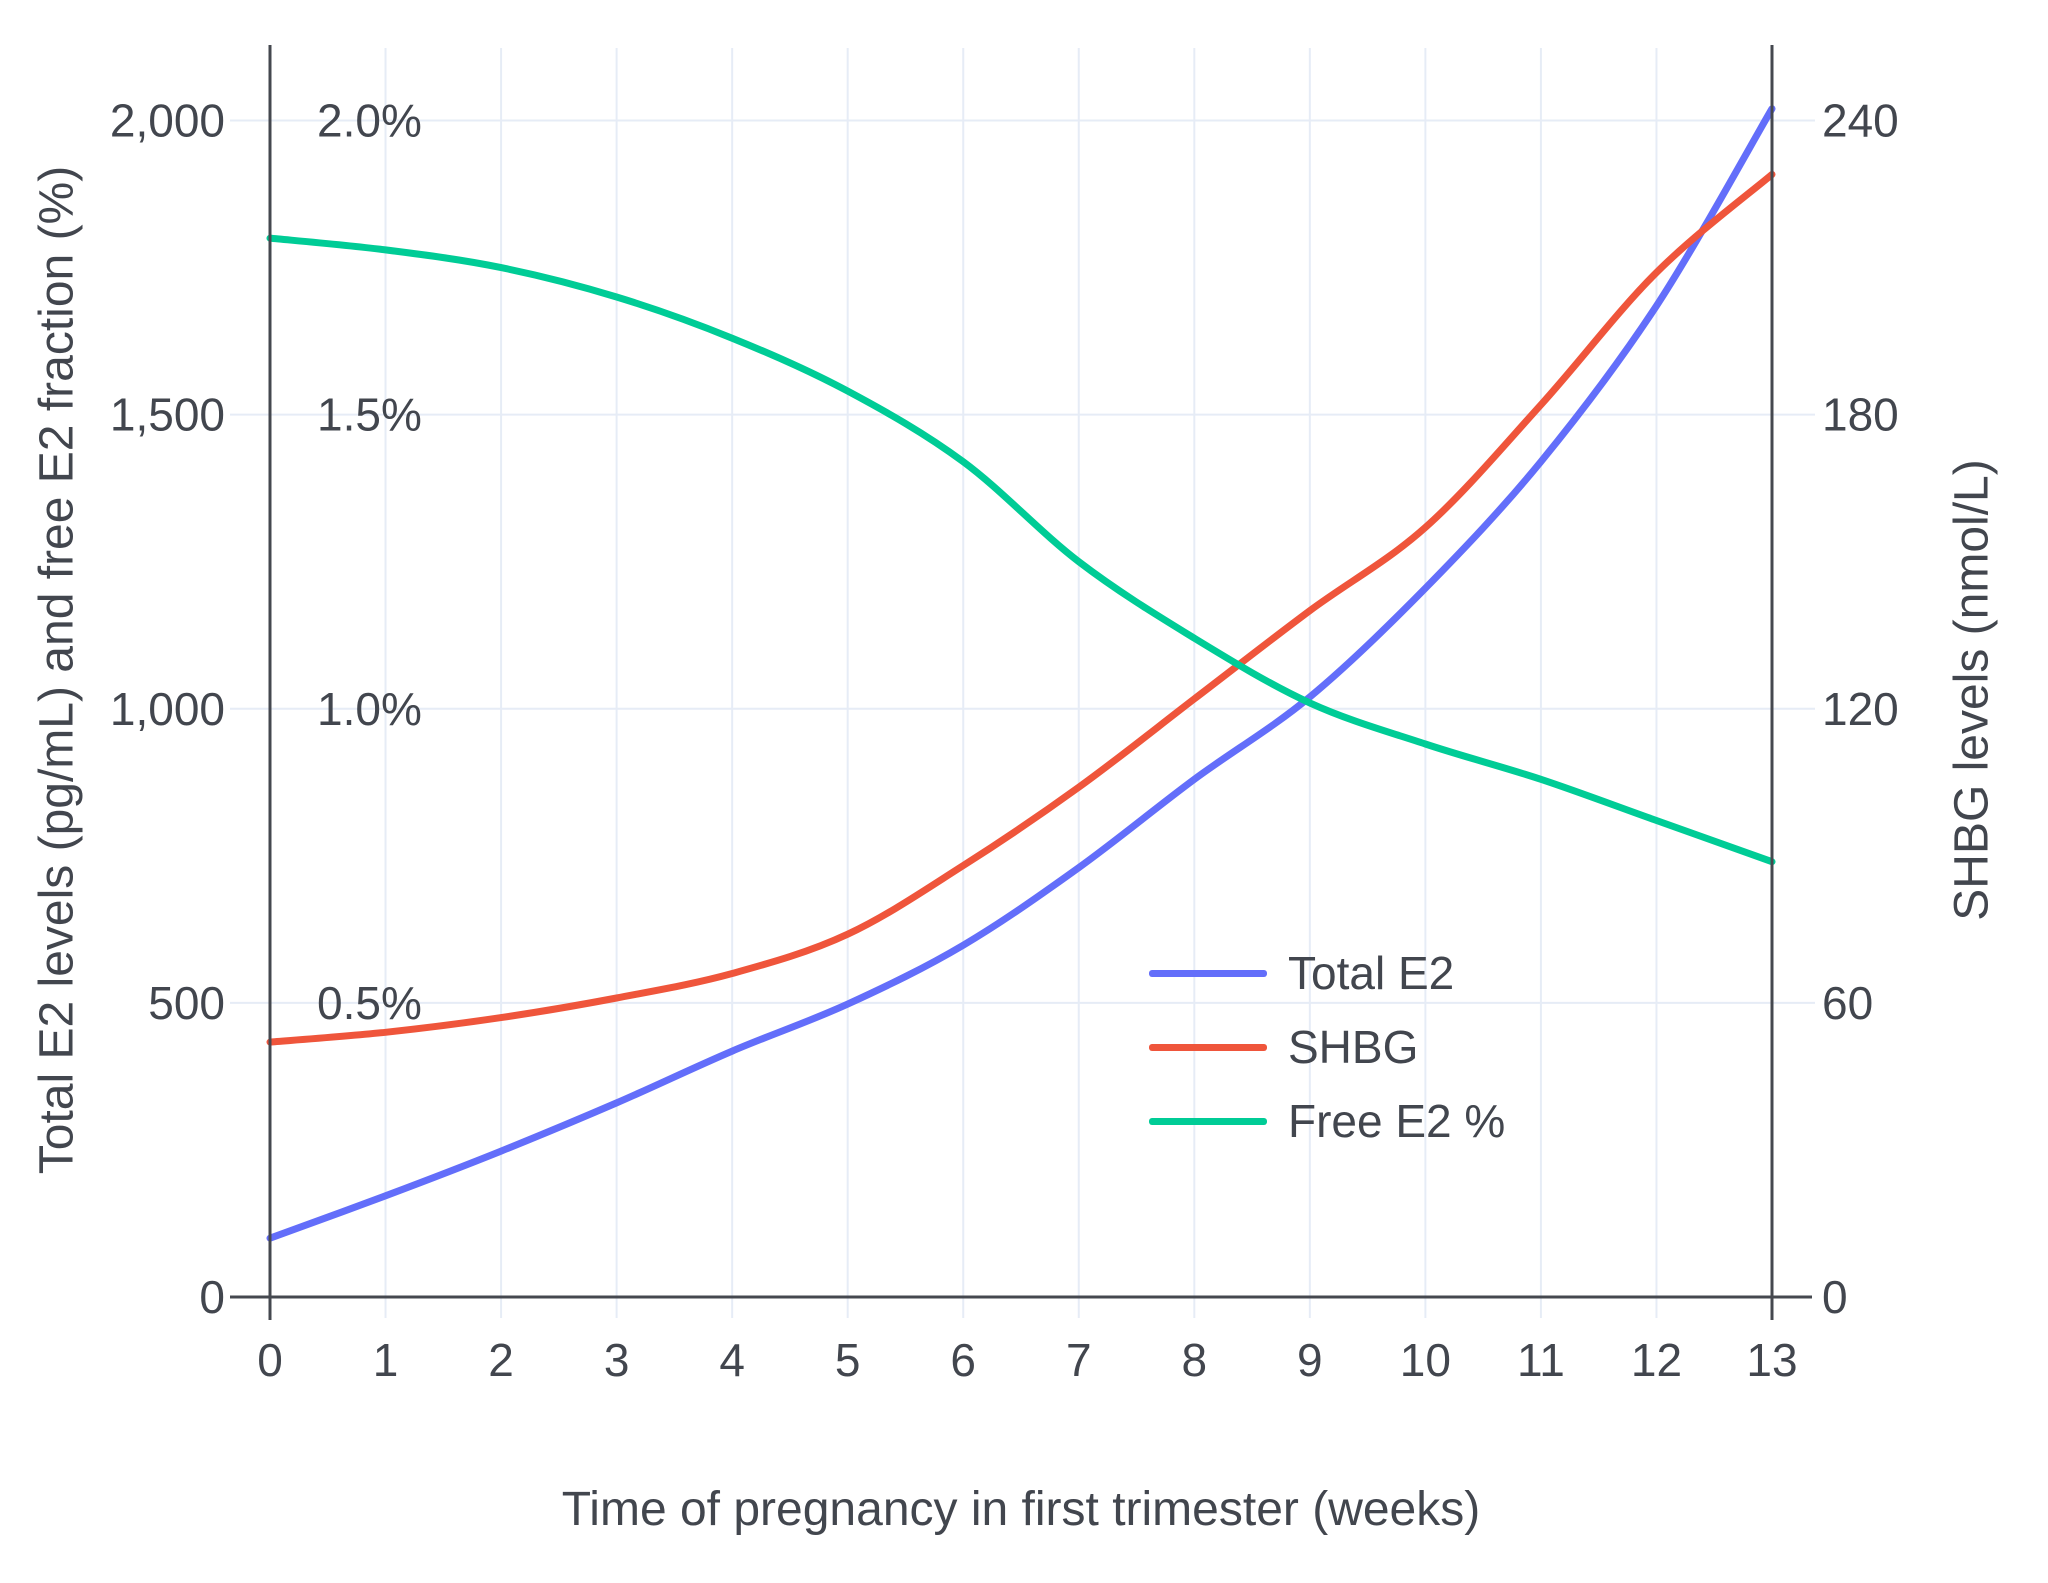  I want to click on left-axis-tick-label: 500, so click(186, 1003).